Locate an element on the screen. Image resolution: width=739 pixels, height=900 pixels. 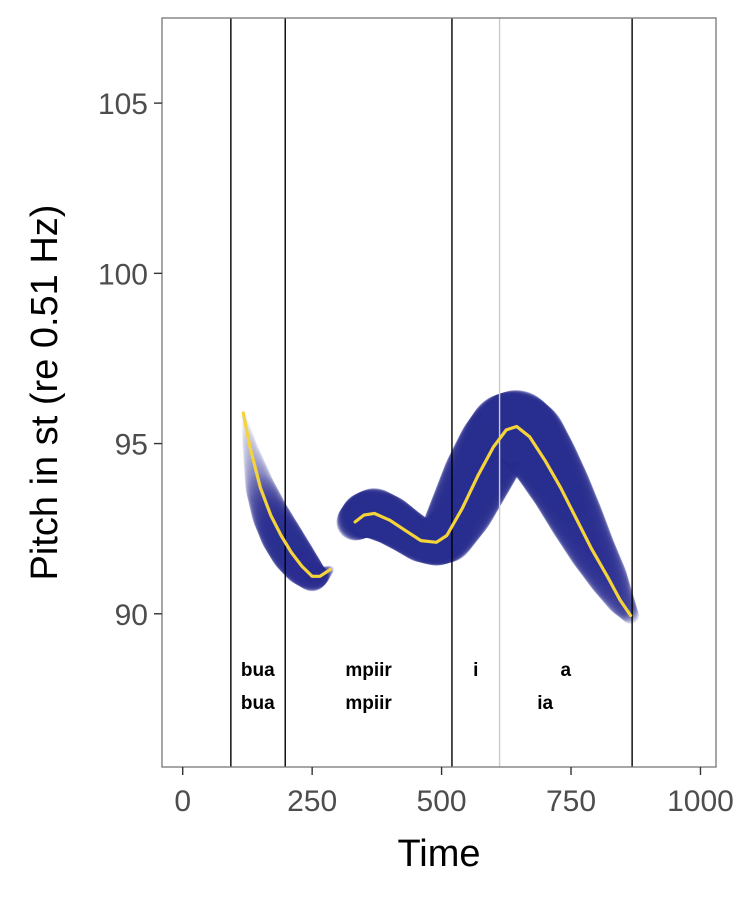
x-tick-label: 750 is located at coordinates (571, 801).